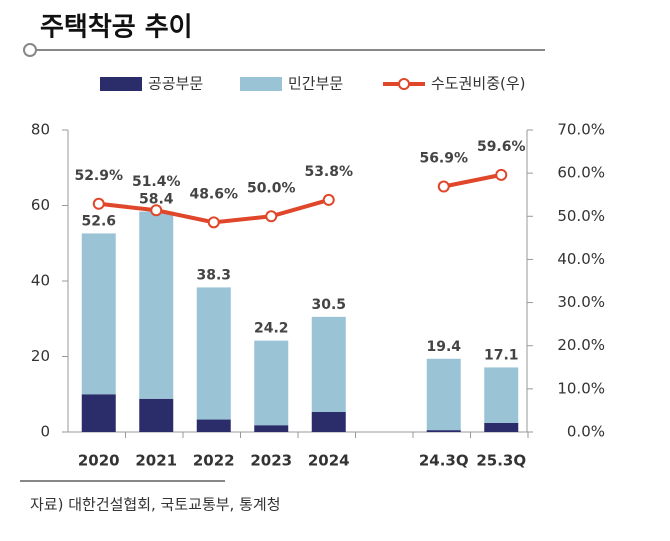  Describe the element at coordinates (581, 173) in the screenshot. I see `y2-tick-label: 60.0%` at that location.